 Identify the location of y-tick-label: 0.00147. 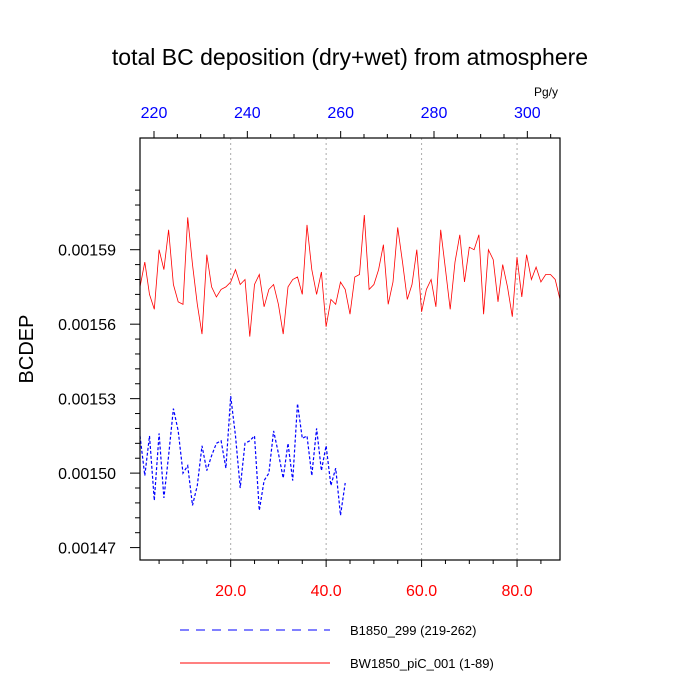
(87, 549).